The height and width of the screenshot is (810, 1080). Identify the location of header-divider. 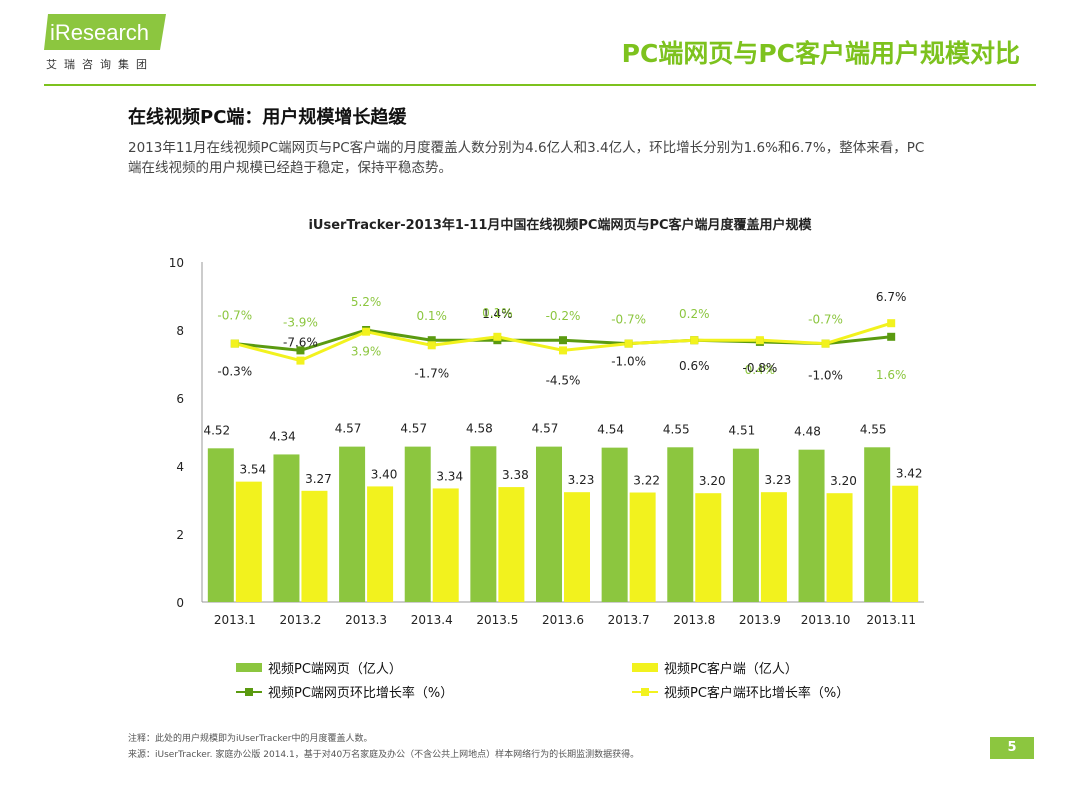
(540, 85).